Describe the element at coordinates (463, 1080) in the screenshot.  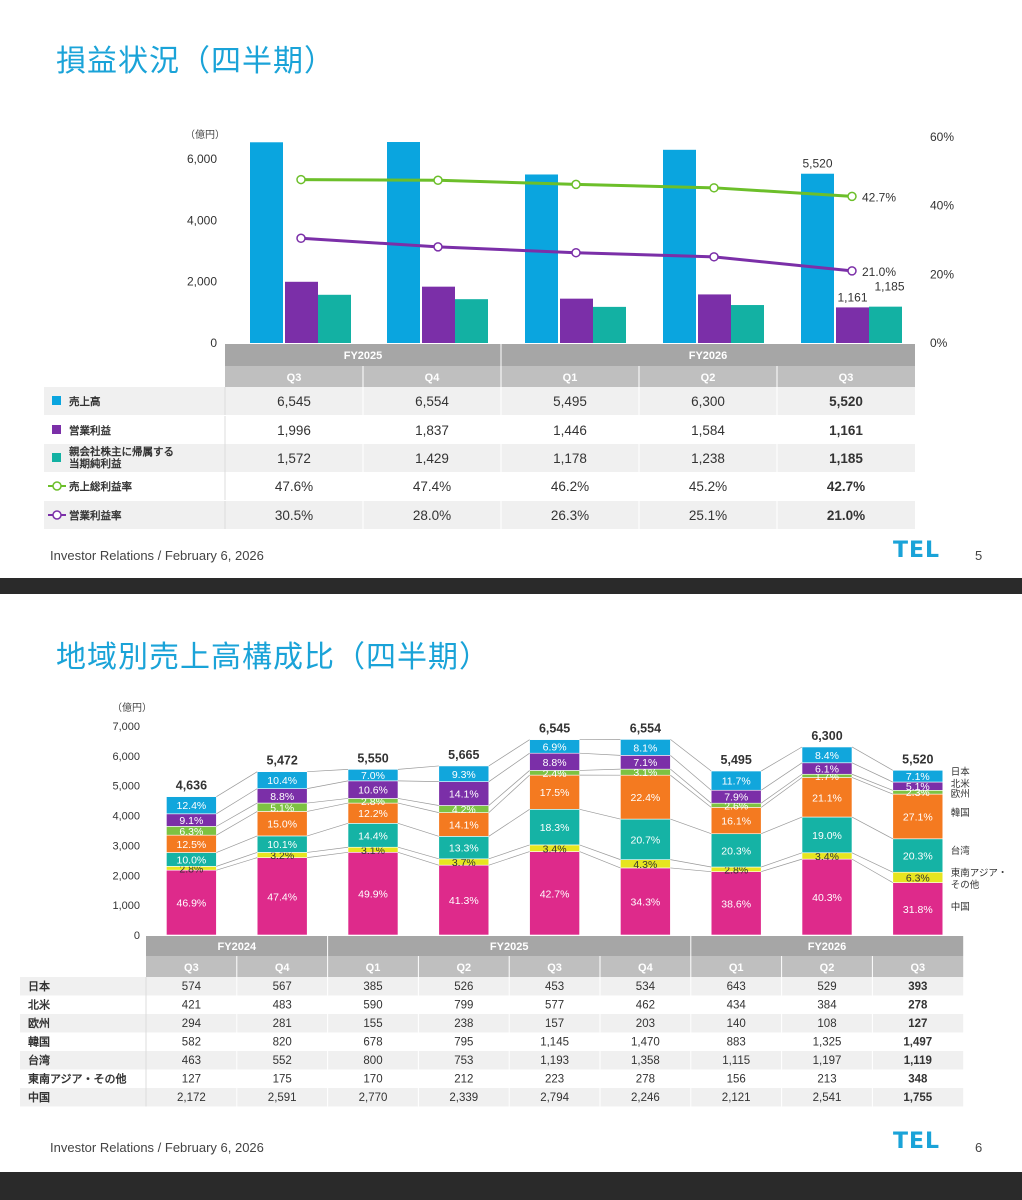
I see `table-cell: 212` at that location.